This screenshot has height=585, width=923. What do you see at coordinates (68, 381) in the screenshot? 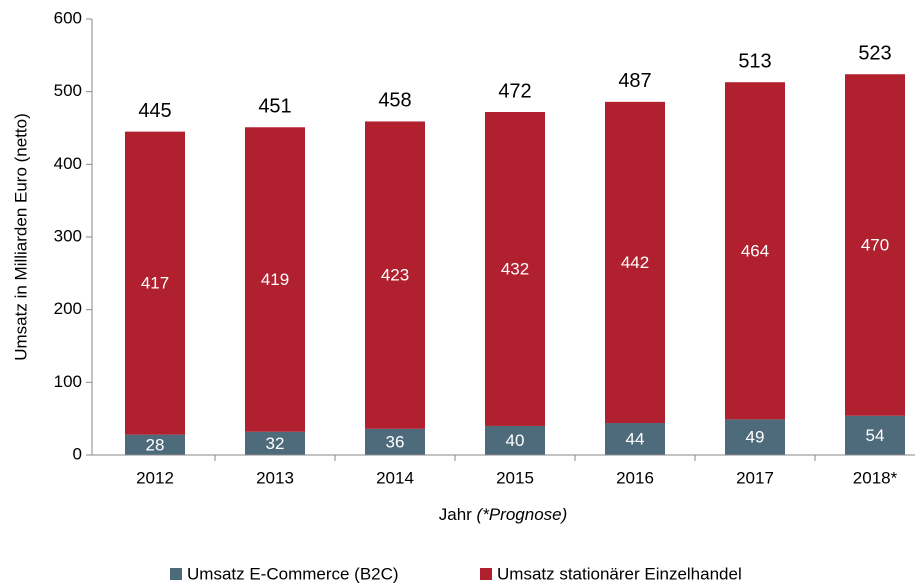
I see `y-tick-label: 100` at bounding box center [68, 381].